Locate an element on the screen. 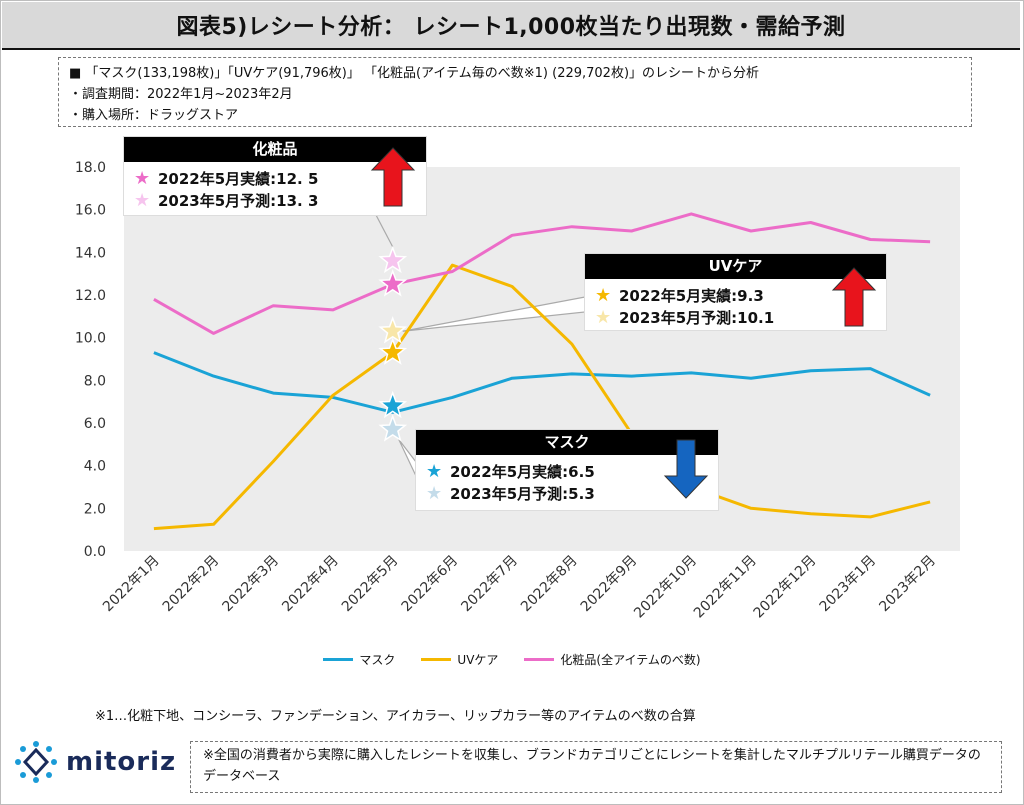  star-marker-mask-actual is located at coordinates (393, 404).